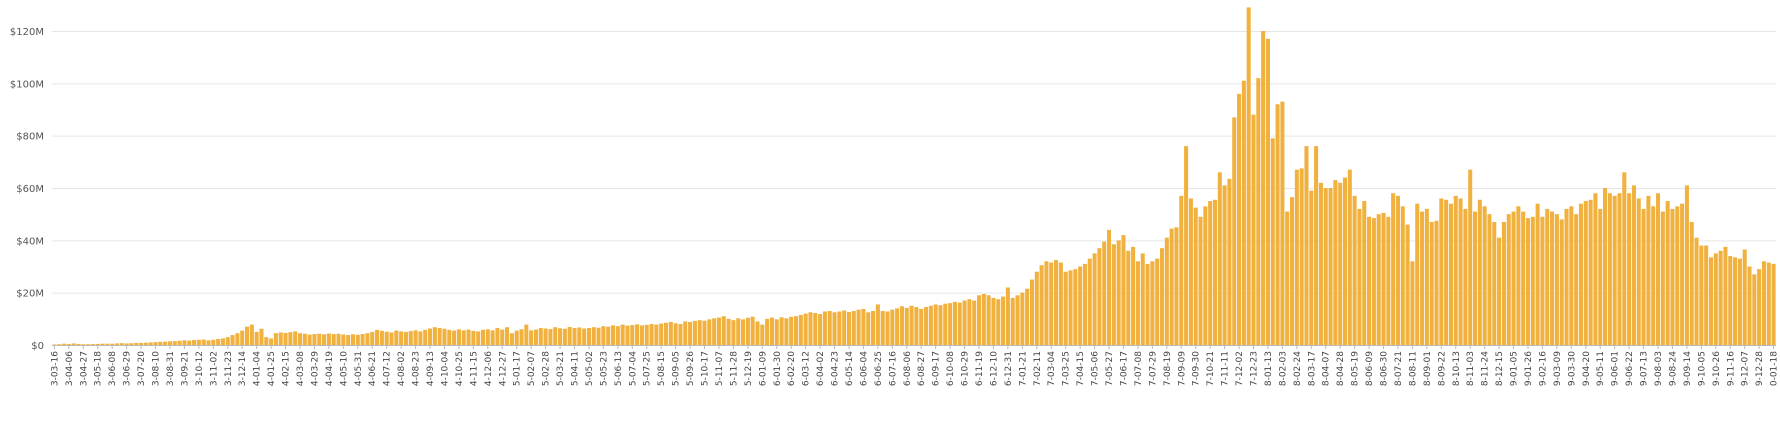 The width and height of the screenshot is (1780, 435). Describe the element at coordinates (200, 368) in the screenshot. I see `x-tick-label: 3-10-12` at that location.